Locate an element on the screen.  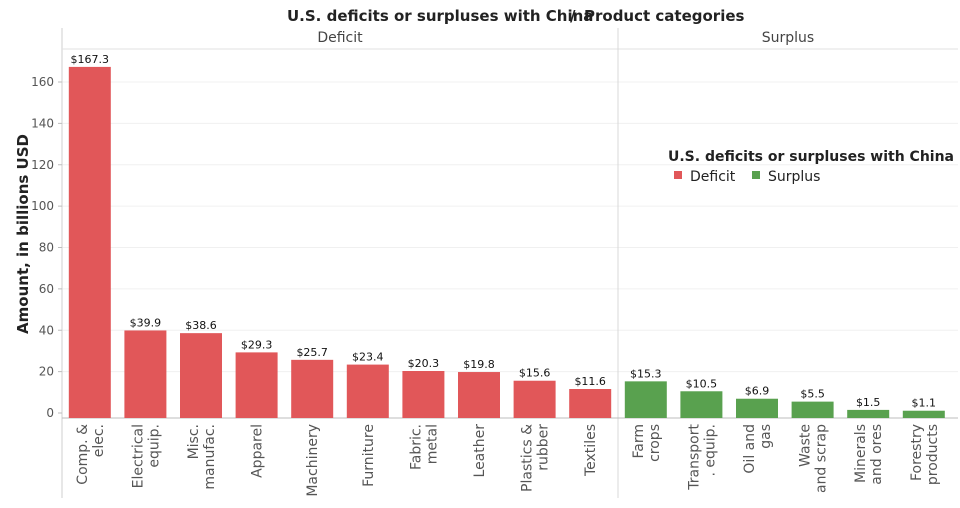
data-label: $15.3 is located at coordinates (646, 373).